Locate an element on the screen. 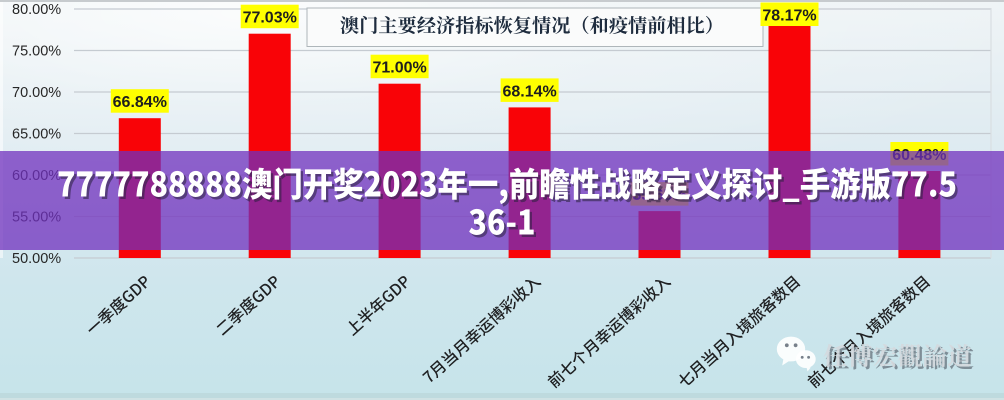 Image resolution: width=1004 pixels, height=400 pixels. svg-text: 78.17% is located at coordinates (789, 16).